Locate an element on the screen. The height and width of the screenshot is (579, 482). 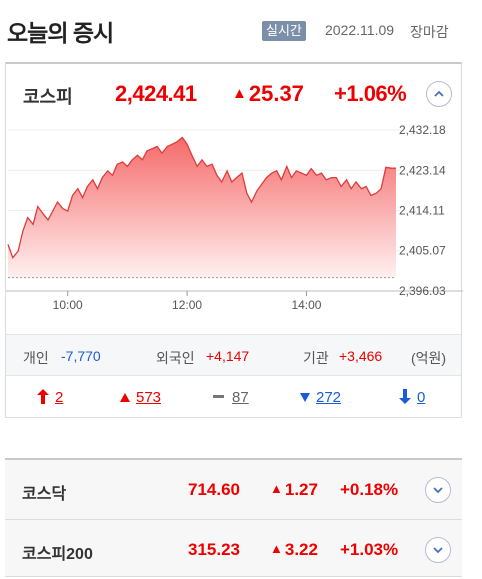
sub-index-value: 714.60 is located at coordinates (214, 489).